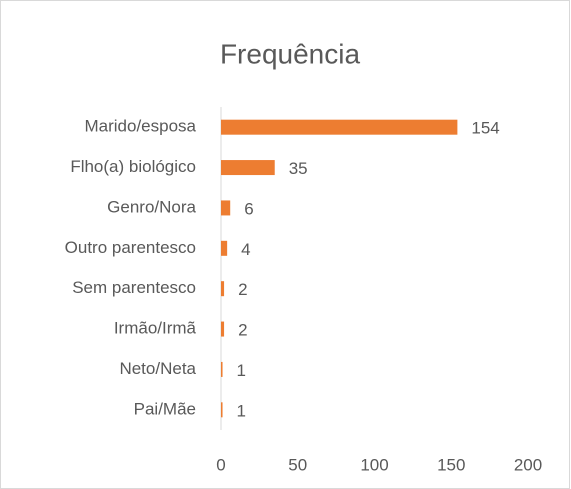  I want to click on y-tick-label: Sem parentesco, so click(134, 287).